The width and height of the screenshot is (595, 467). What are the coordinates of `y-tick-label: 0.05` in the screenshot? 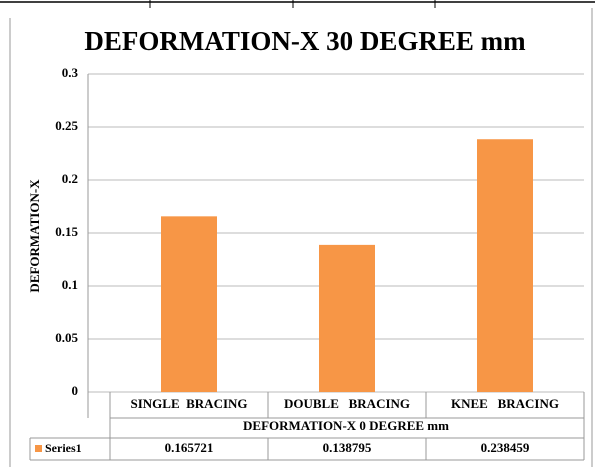 It's located at (66, 337).